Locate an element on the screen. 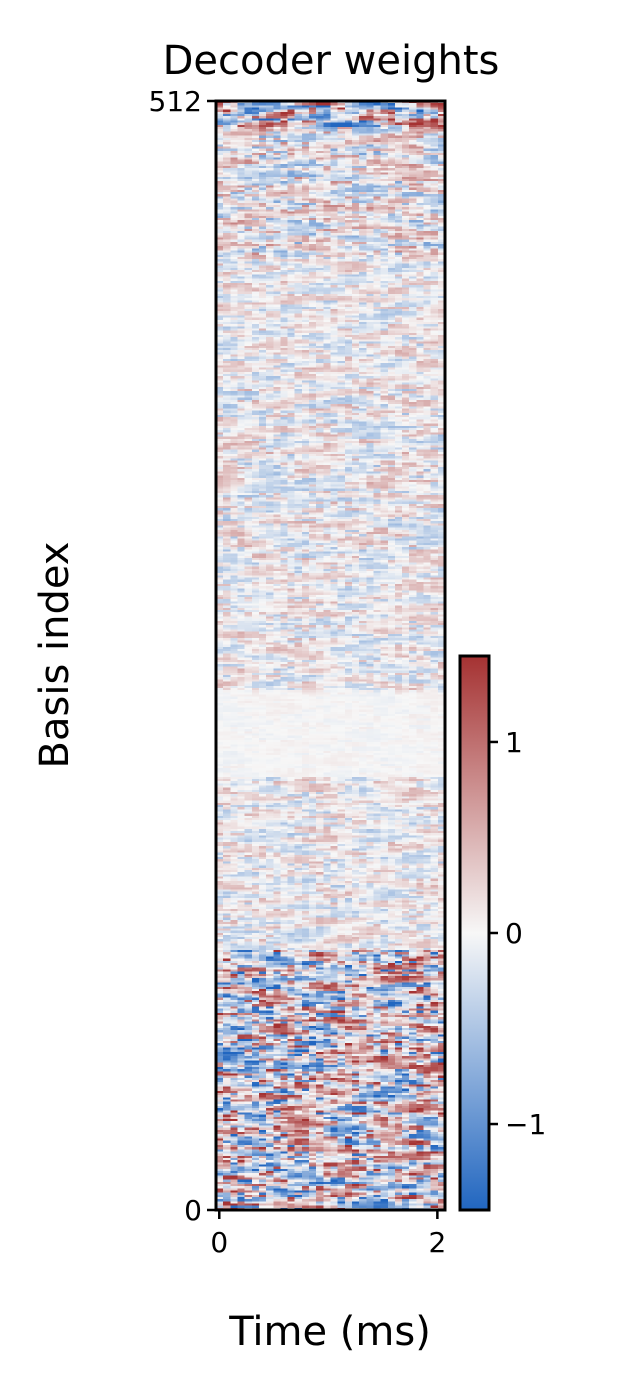 This screenshot has width=623, height=1388. colorbar-tick-label: 0 is located at coordinates (514, 933).